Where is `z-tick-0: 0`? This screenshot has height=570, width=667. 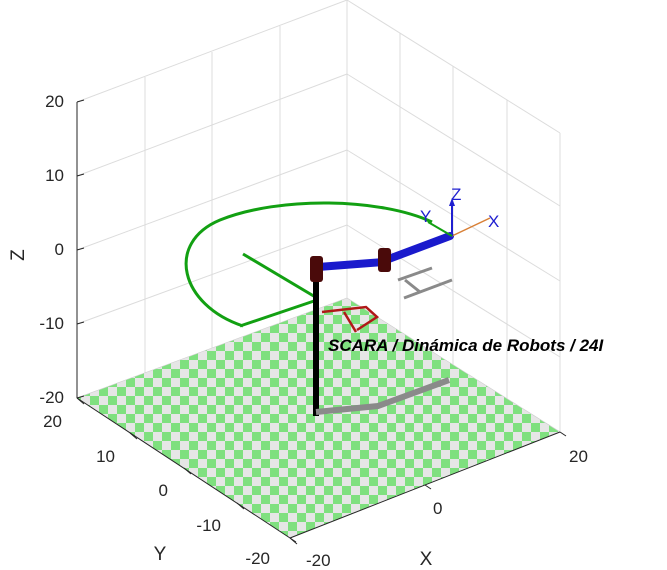
z-tick-0: 0 is located at coordinates (59, 249).